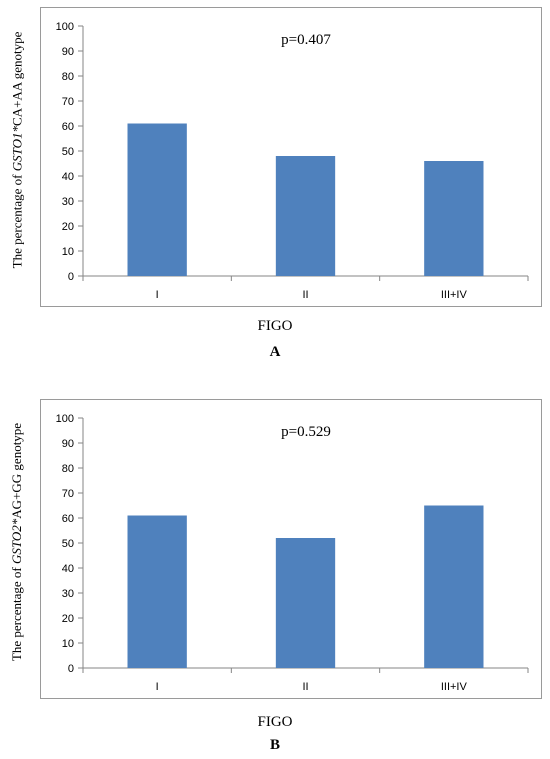  What do you see at coordinates (68, 544) in the screenshot?
I see `chart-b-y-tick-label: 50` at bounding box center [68, 544].